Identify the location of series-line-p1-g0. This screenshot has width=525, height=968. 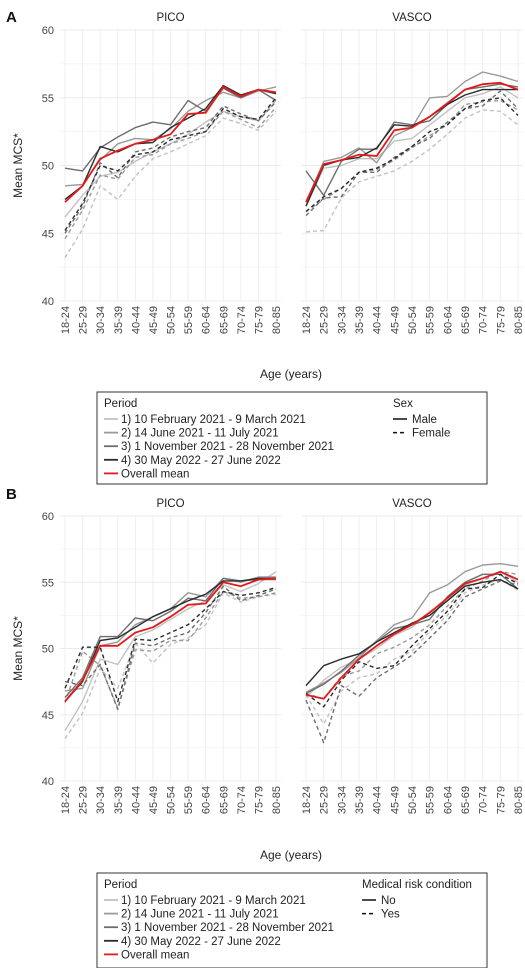
(170, 651).